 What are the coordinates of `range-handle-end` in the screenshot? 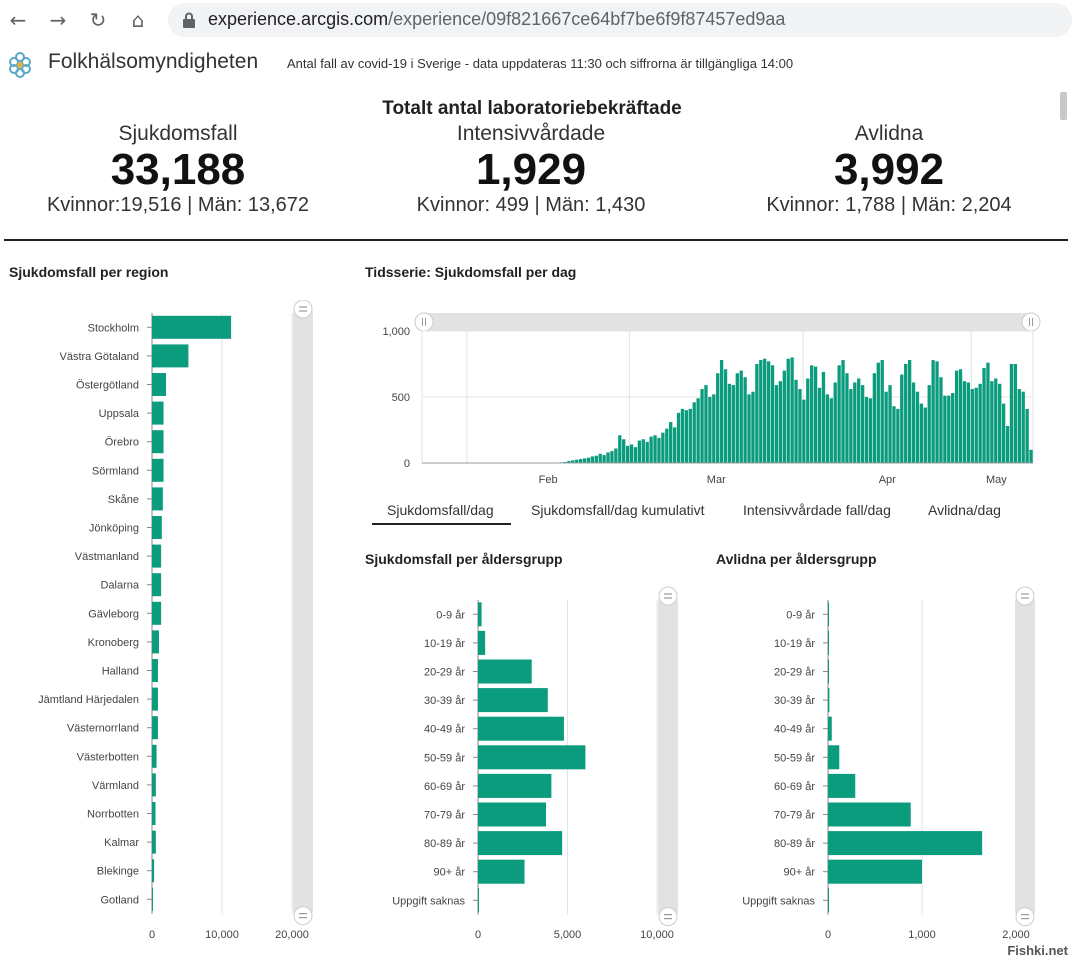 It's located at (1031, 322).